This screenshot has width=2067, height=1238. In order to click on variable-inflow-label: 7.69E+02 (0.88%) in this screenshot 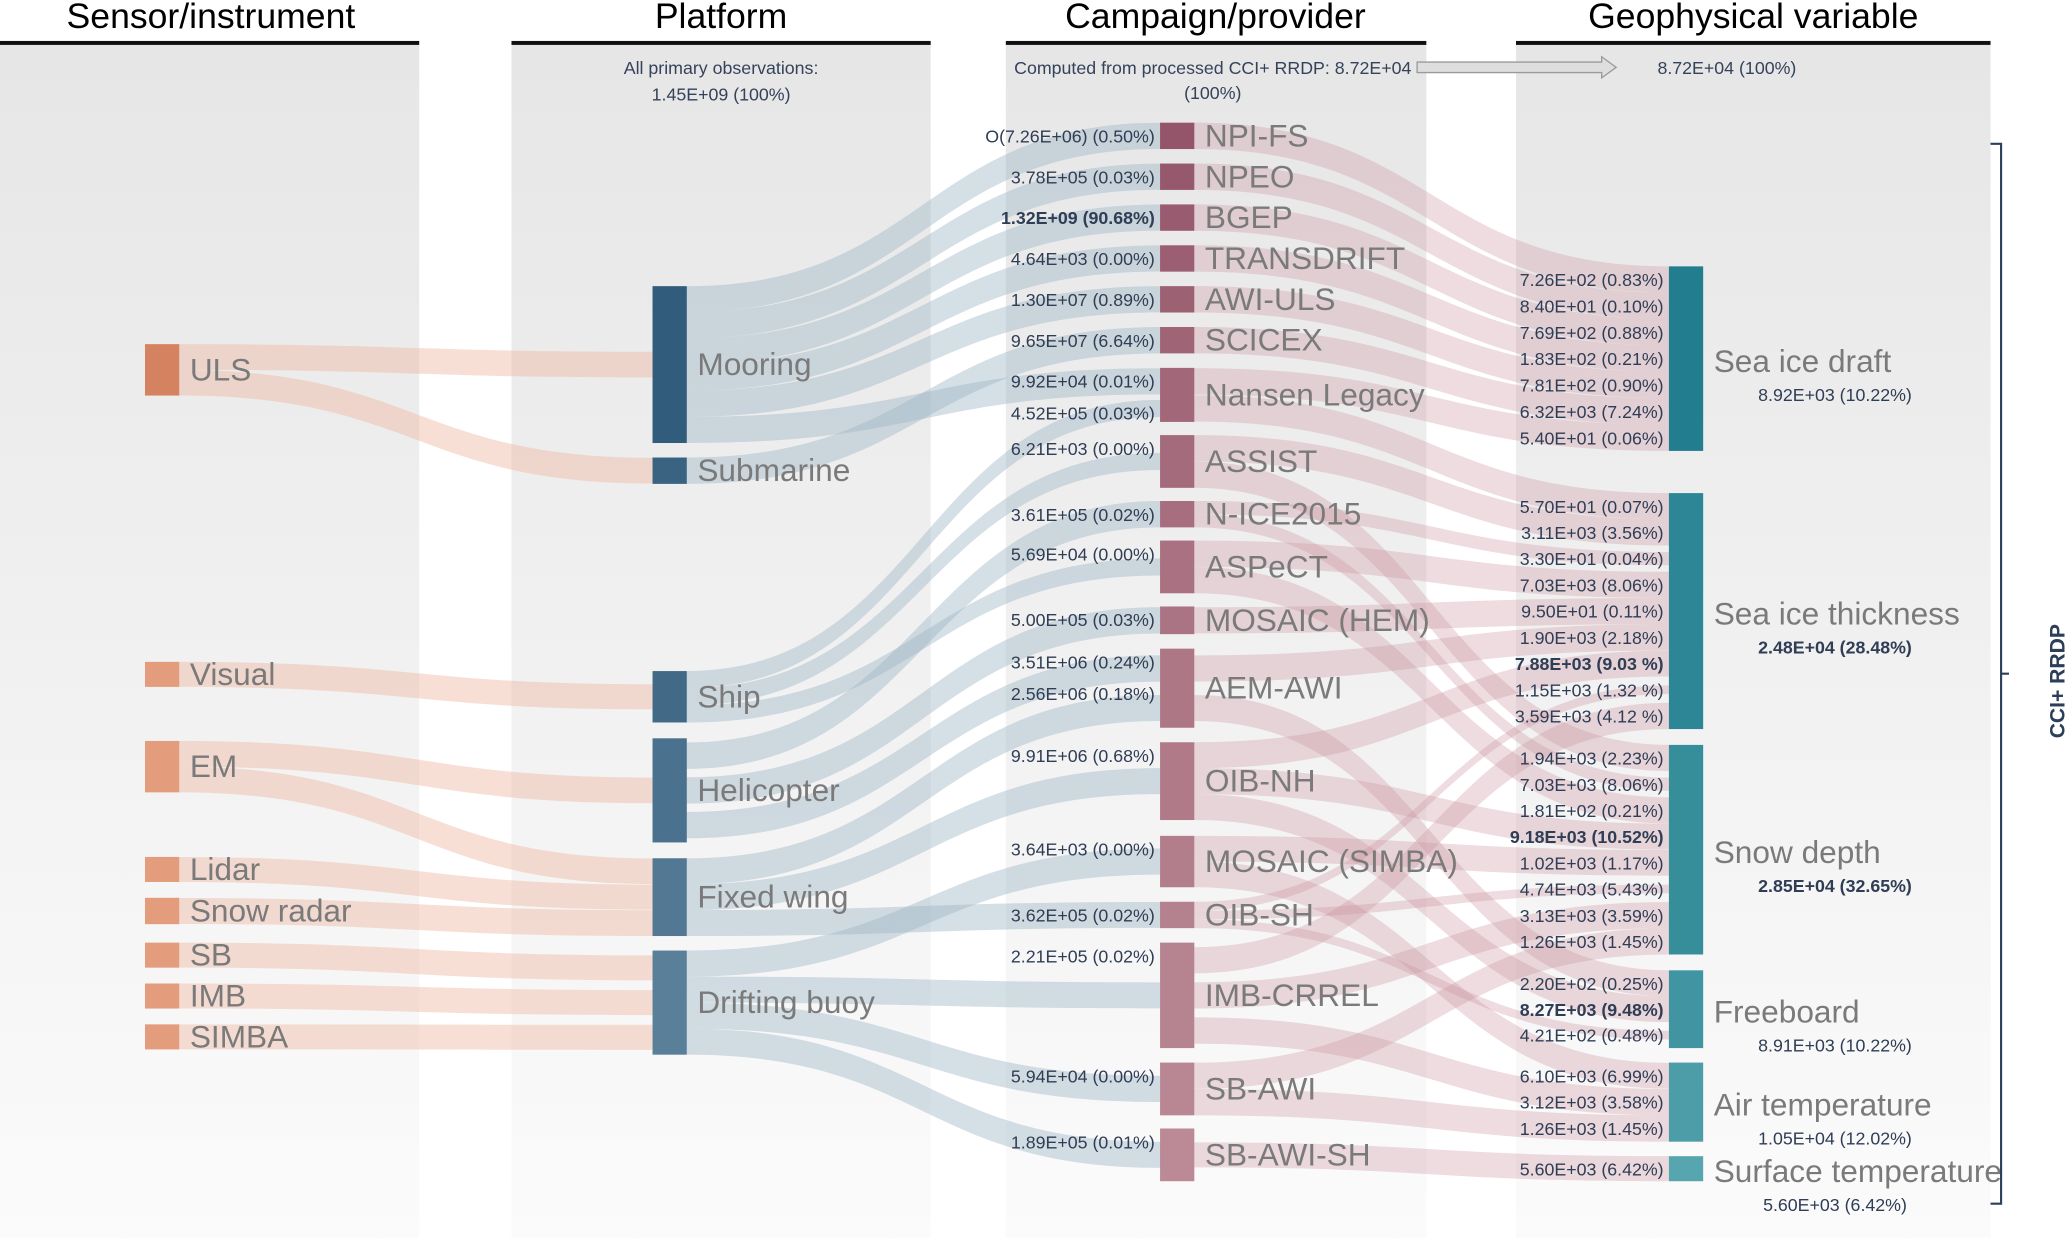, I will do `click(1592, 333)`.